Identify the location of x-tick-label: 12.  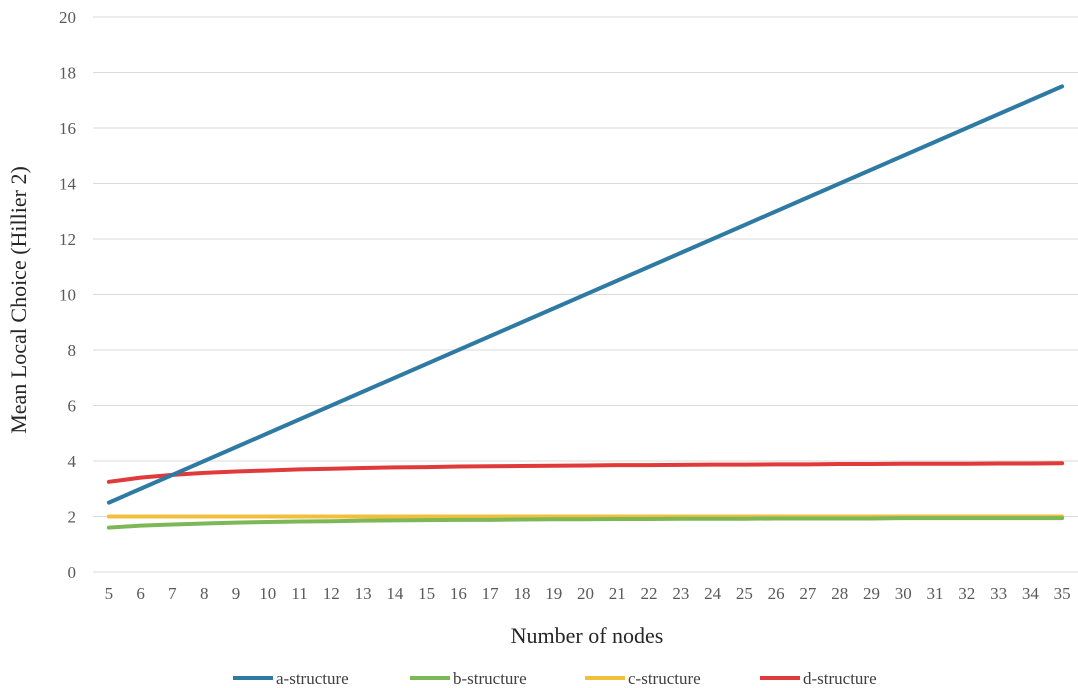
(331, 593).